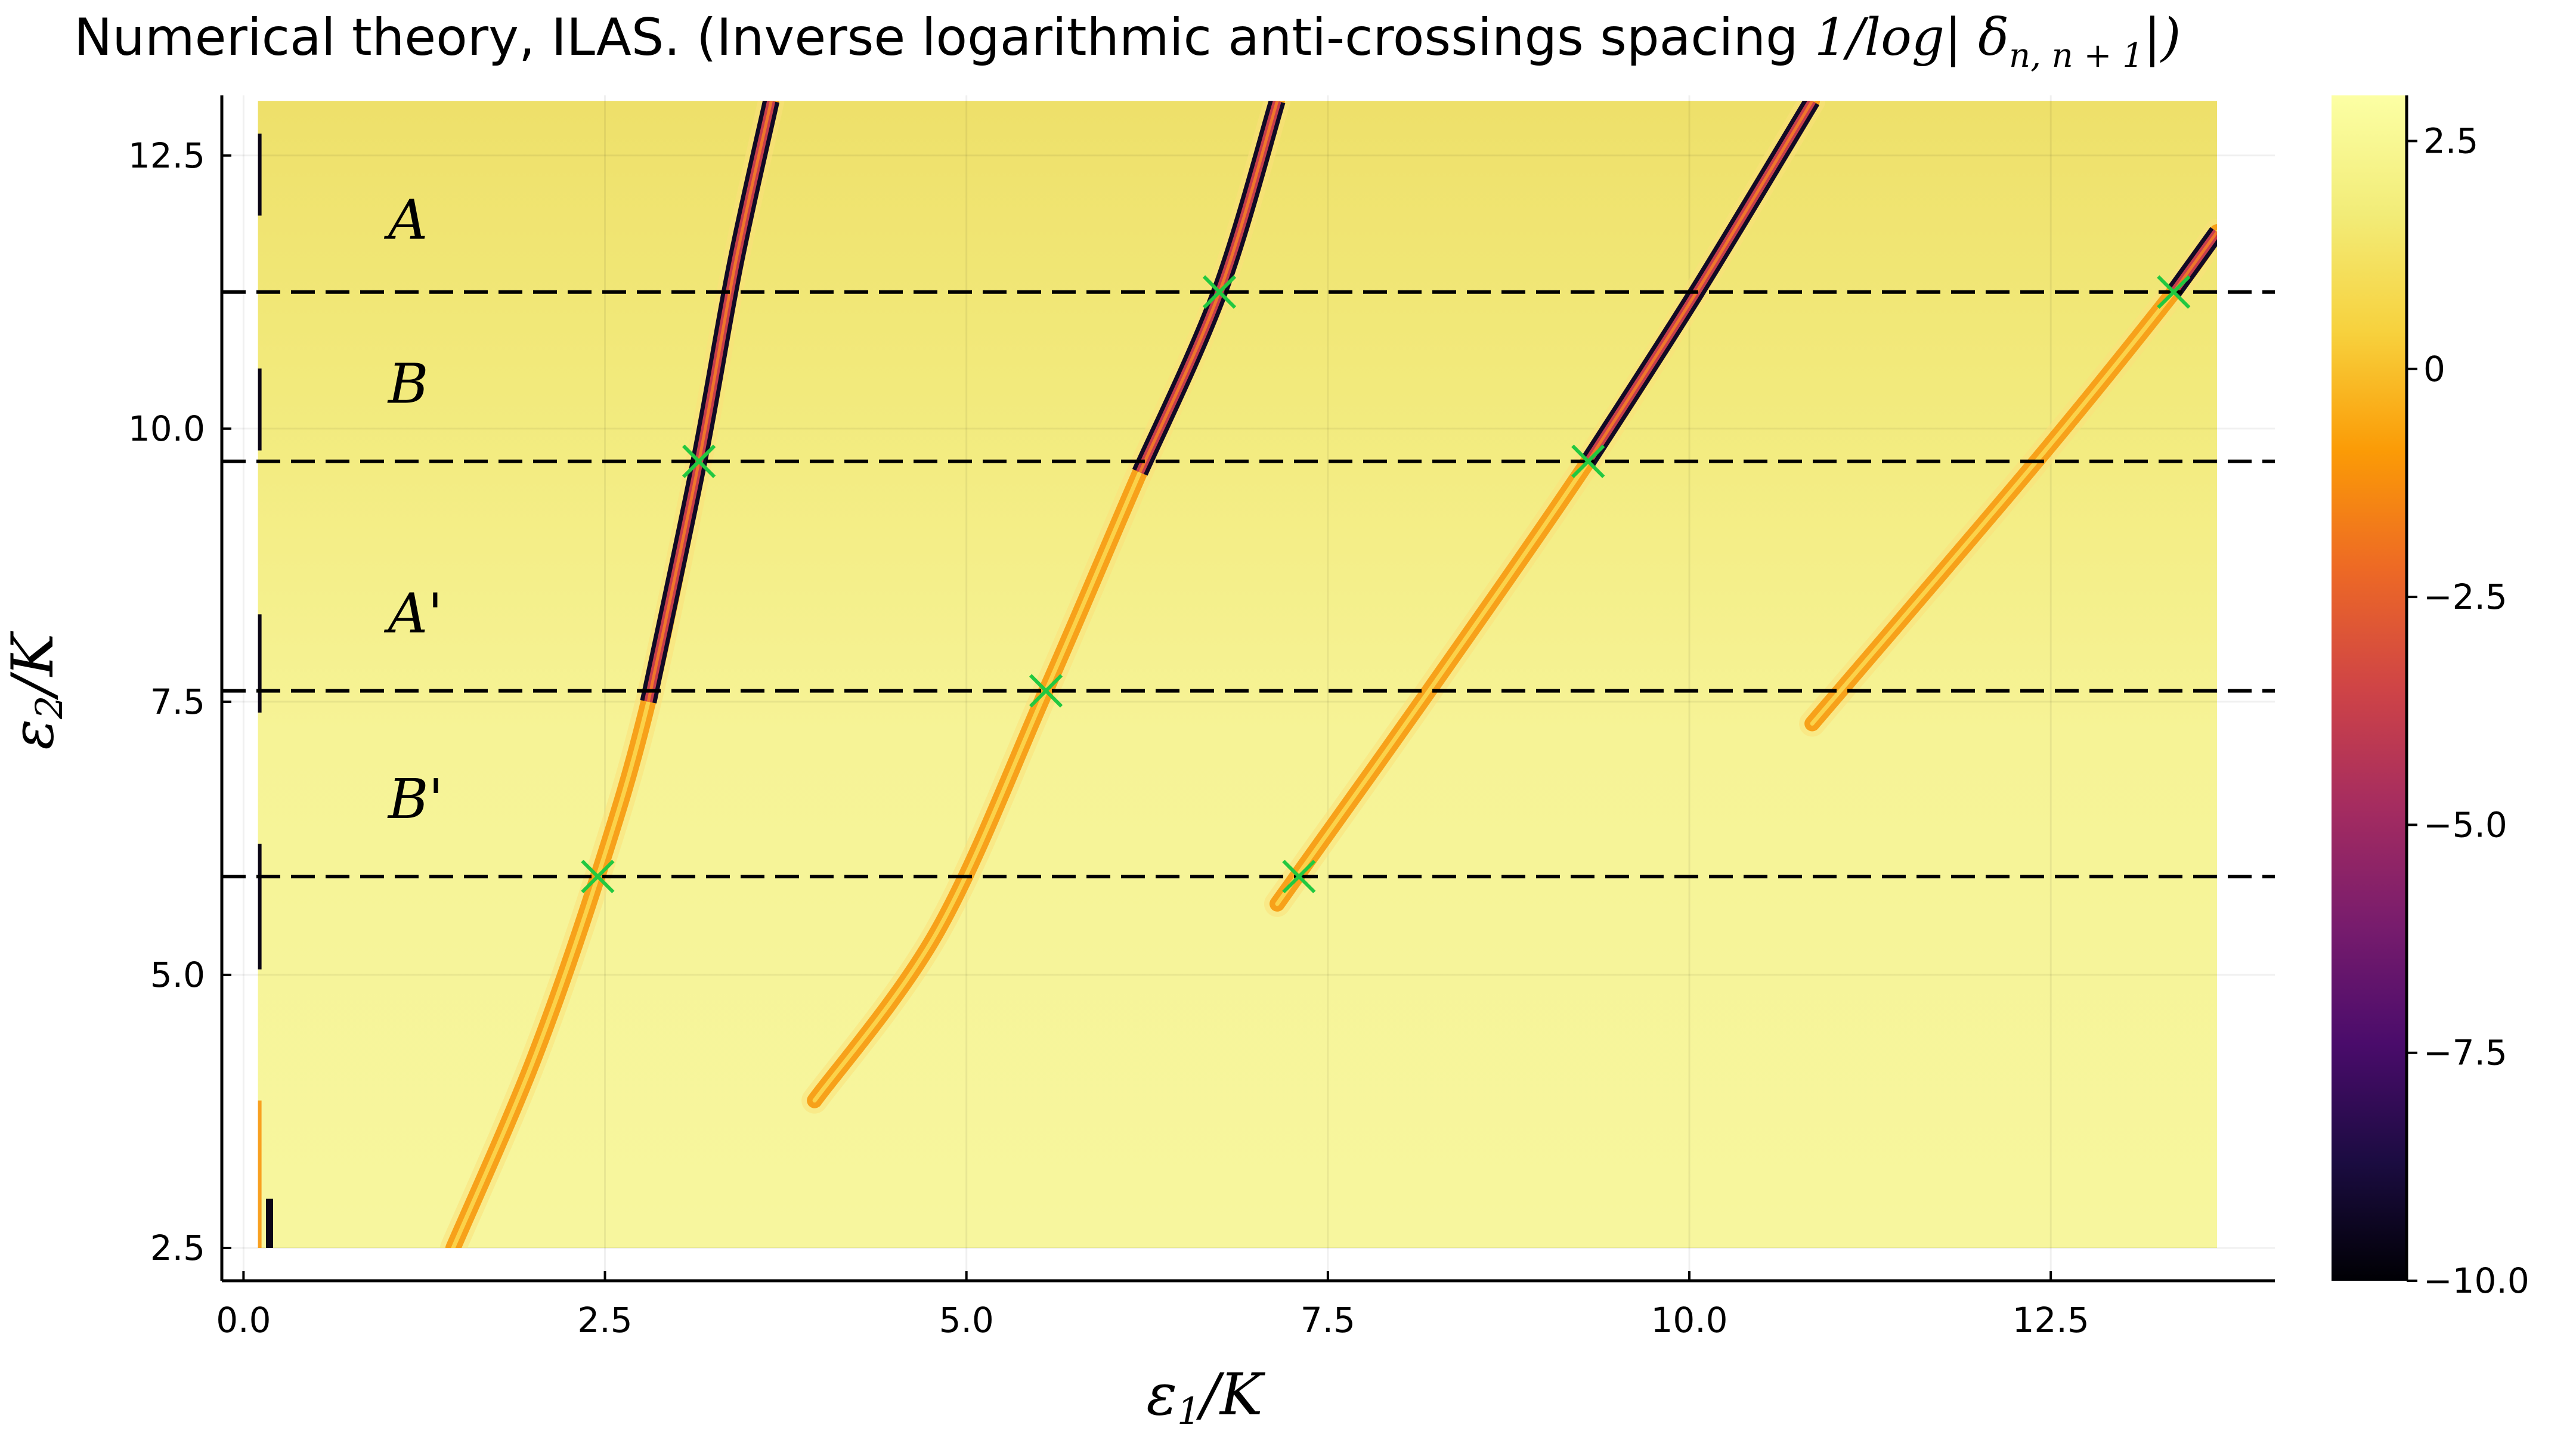 The image size is (2576, 1431). I want to click on x-tick-label: 7.5, so click(1328, 1320).